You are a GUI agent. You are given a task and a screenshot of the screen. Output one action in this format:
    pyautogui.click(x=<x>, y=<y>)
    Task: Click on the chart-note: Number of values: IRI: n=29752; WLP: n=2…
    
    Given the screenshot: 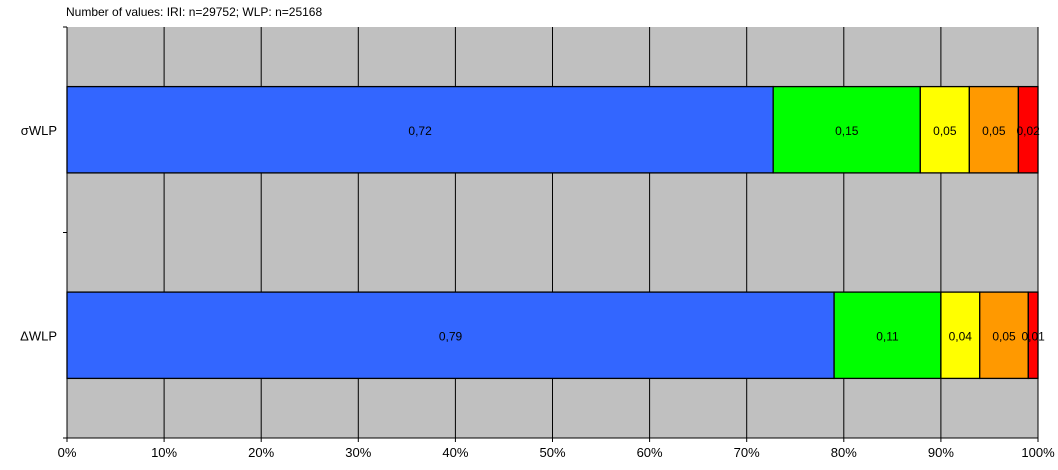 What is the action you would take?
    pyautogui.click(x=194, y=12)
    